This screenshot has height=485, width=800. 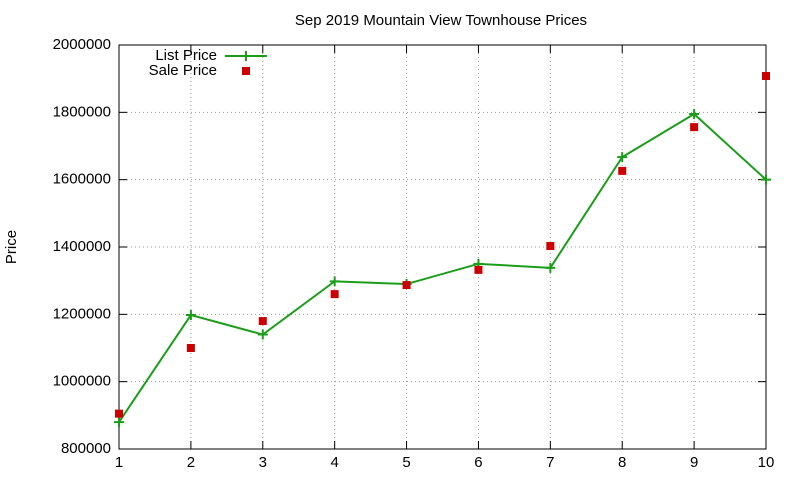 What do you see at coordinates (478, 462) in the screenshot?
I see `x-tick-label: 6` at bounding box center [478, 462].